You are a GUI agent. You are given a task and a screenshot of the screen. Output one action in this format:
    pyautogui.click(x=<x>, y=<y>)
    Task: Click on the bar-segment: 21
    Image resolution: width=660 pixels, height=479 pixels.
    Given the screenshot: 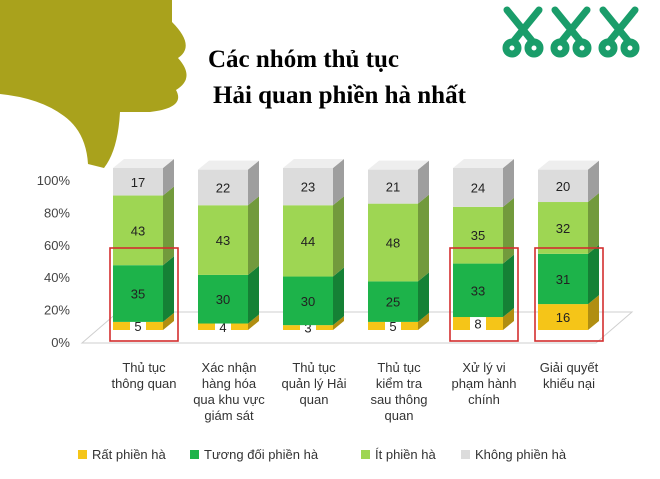 What is the action you would take?
    pyautogui.click(x=398, y=182)
    